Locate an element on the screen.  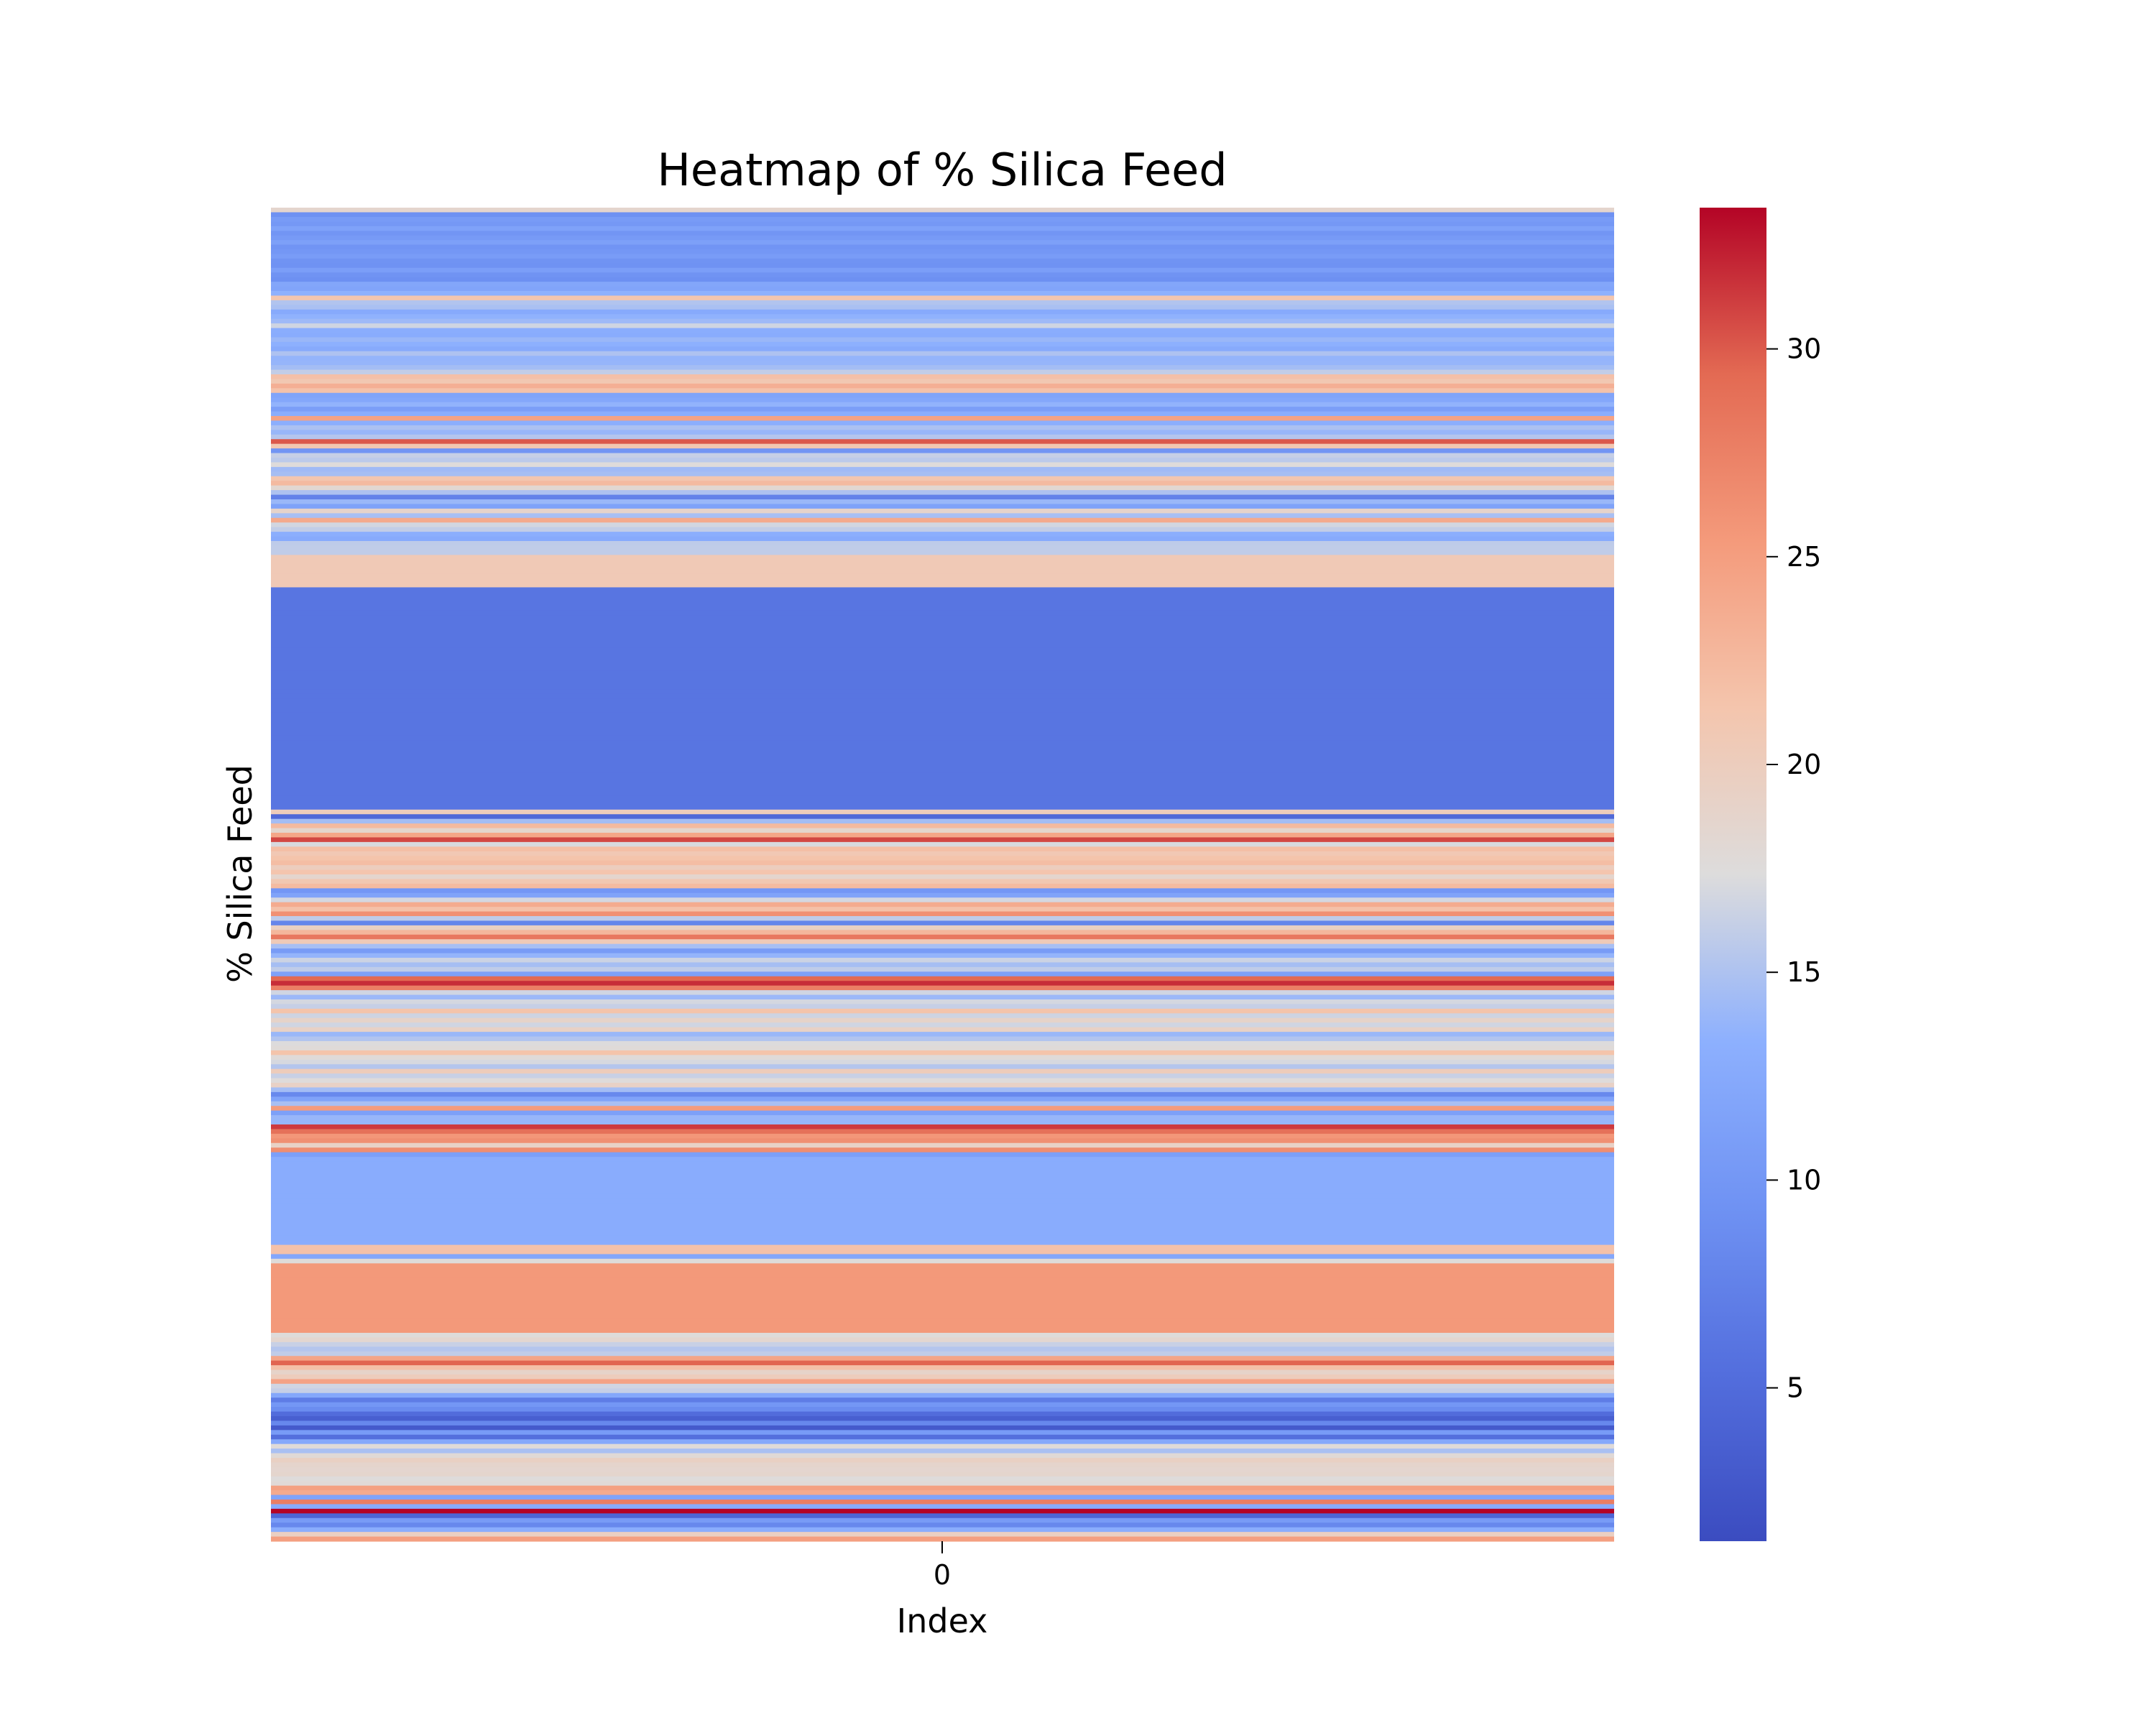
colorbar-tick-label: 10 is located at coordinates (1804, 1180).